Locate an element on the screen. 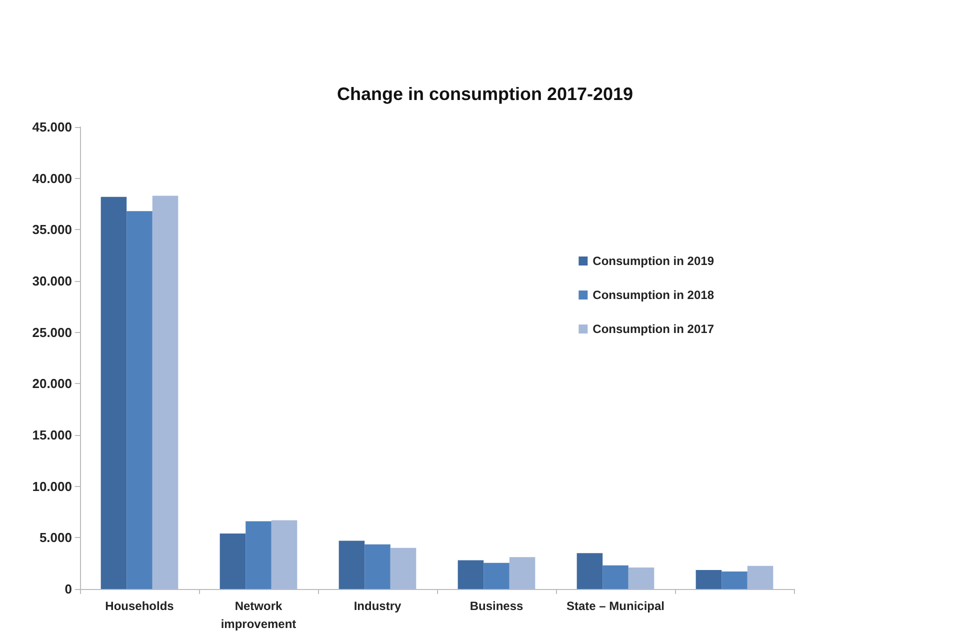  y-tick-label: 35.000 is located at coordinates (52, 230).